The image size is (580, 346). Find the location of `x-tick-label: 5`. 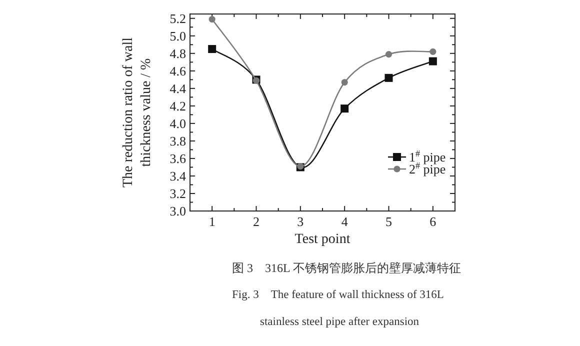

x-tick-label: 5 is located at coordinates (389, 221).